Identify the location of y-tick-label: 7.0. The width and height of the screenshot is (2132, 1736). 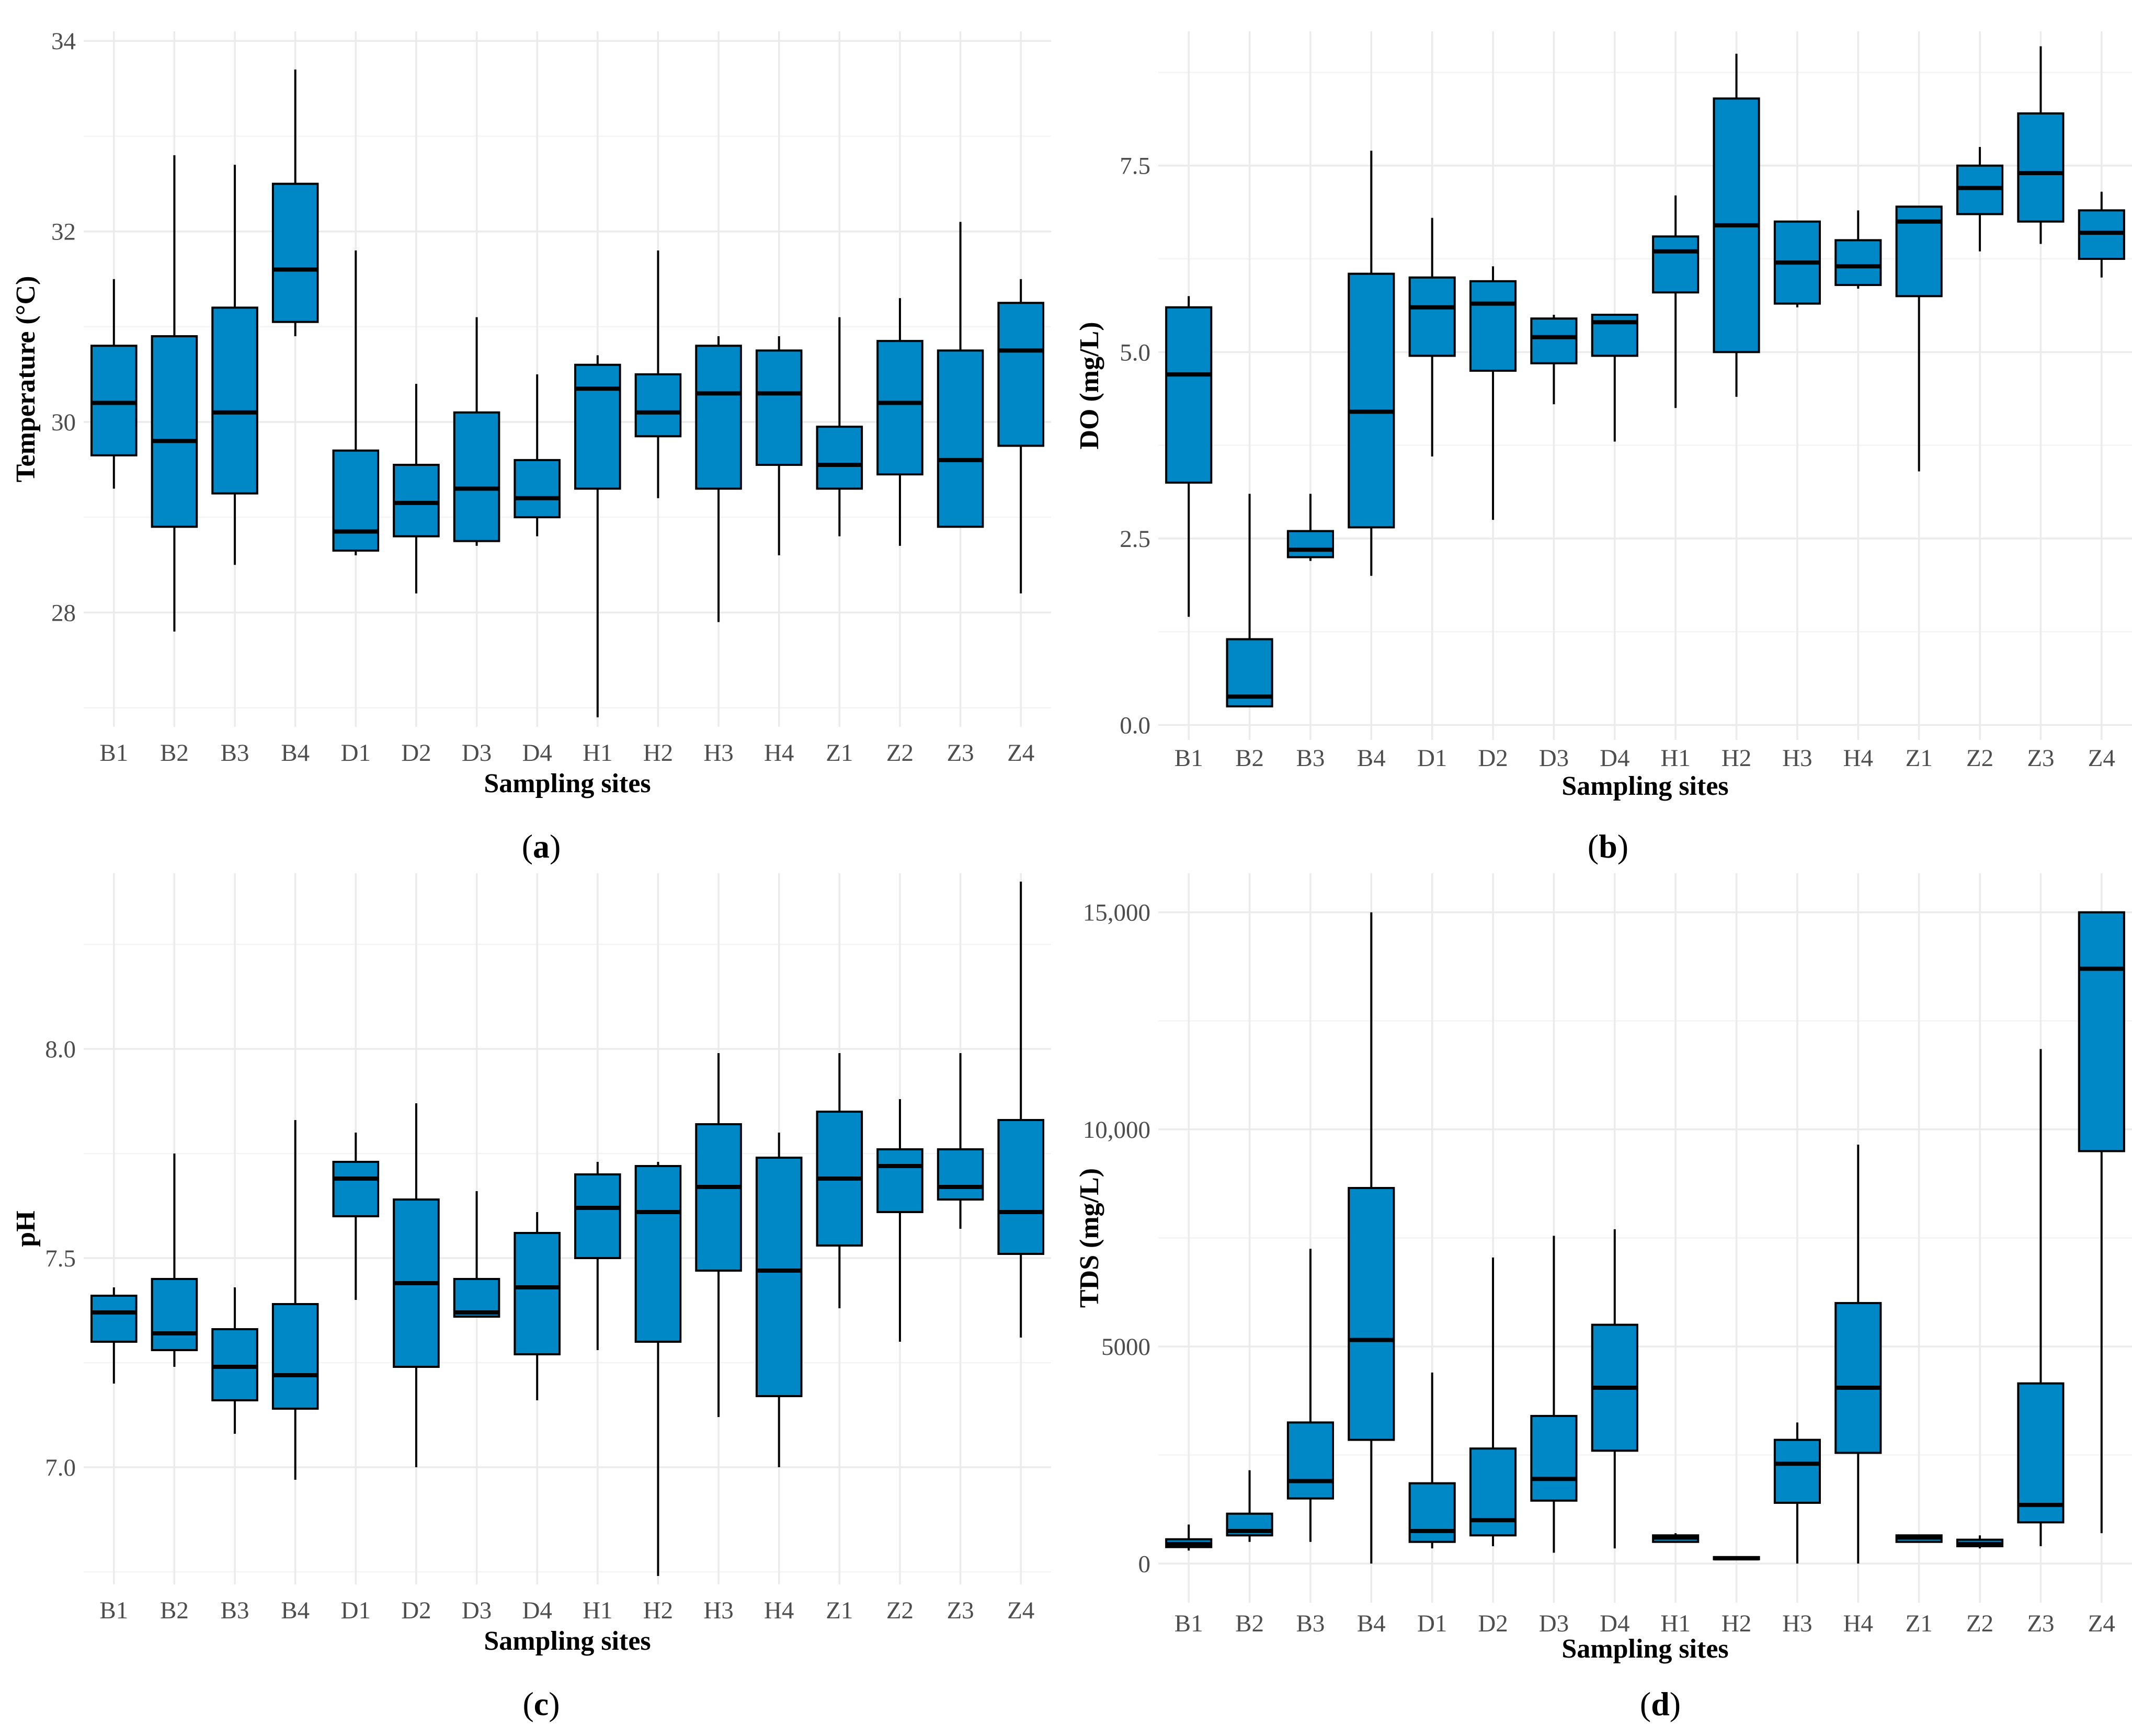
(60, 1468).